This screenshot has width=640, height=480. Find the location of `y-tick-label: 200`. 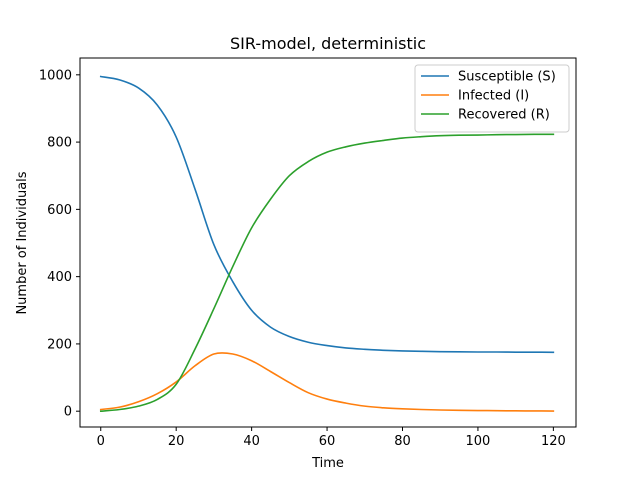

y-tick-label: 200 is located at coordinates (59, 344).